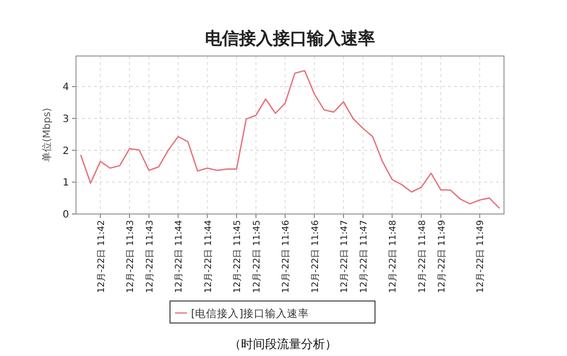 The width and height of the screenshot is (567, 356). Describe the element at coordinates (65, 151) in the screenshot. I see `y-tick-label: 2` at that location.